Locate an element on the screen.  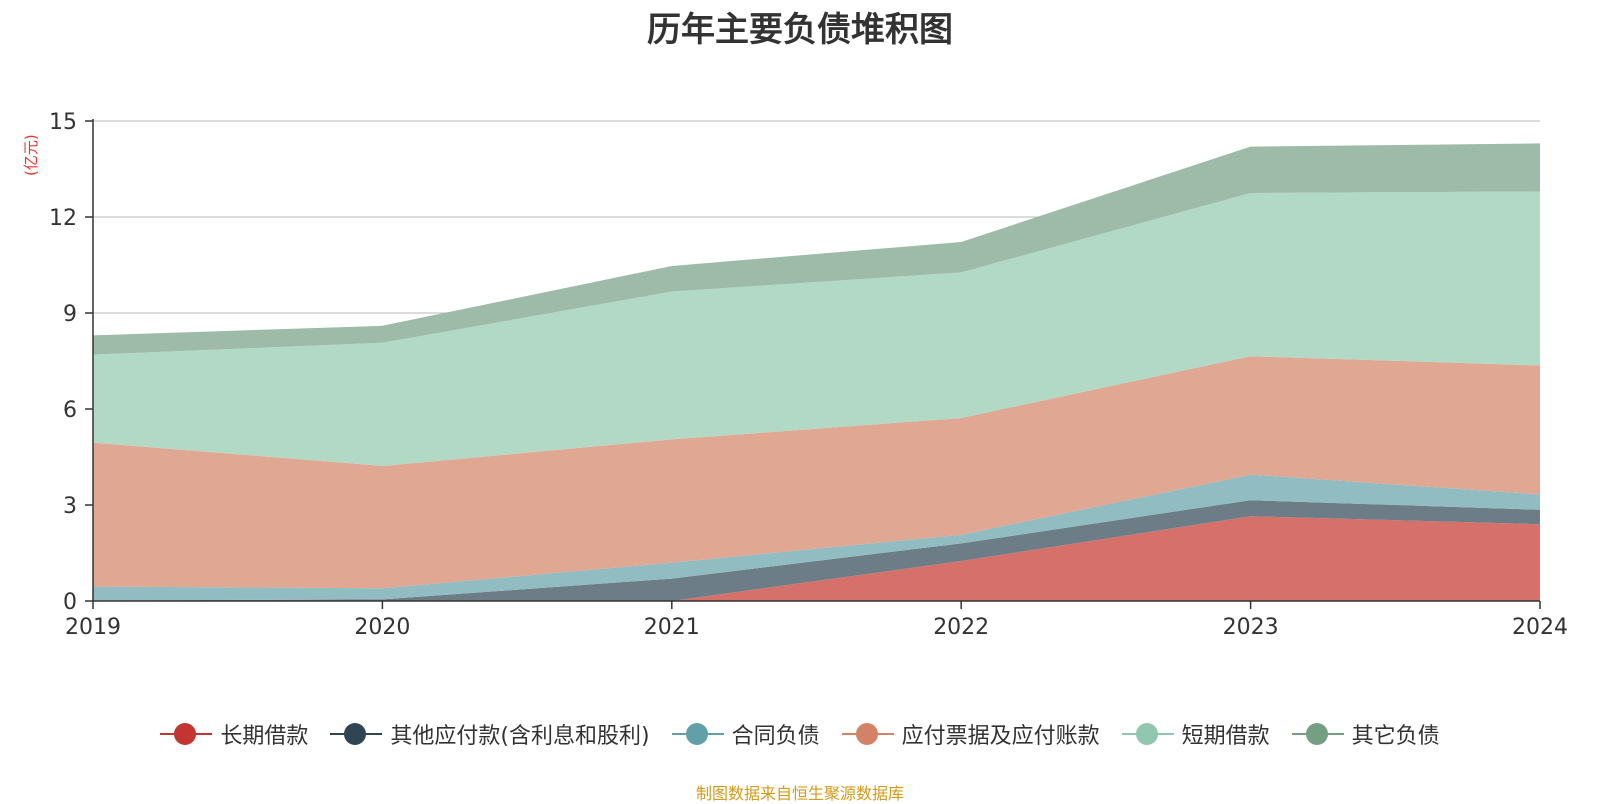
legend-item-4: 应付票据及应付账款 is located at coordinates (970, 734).